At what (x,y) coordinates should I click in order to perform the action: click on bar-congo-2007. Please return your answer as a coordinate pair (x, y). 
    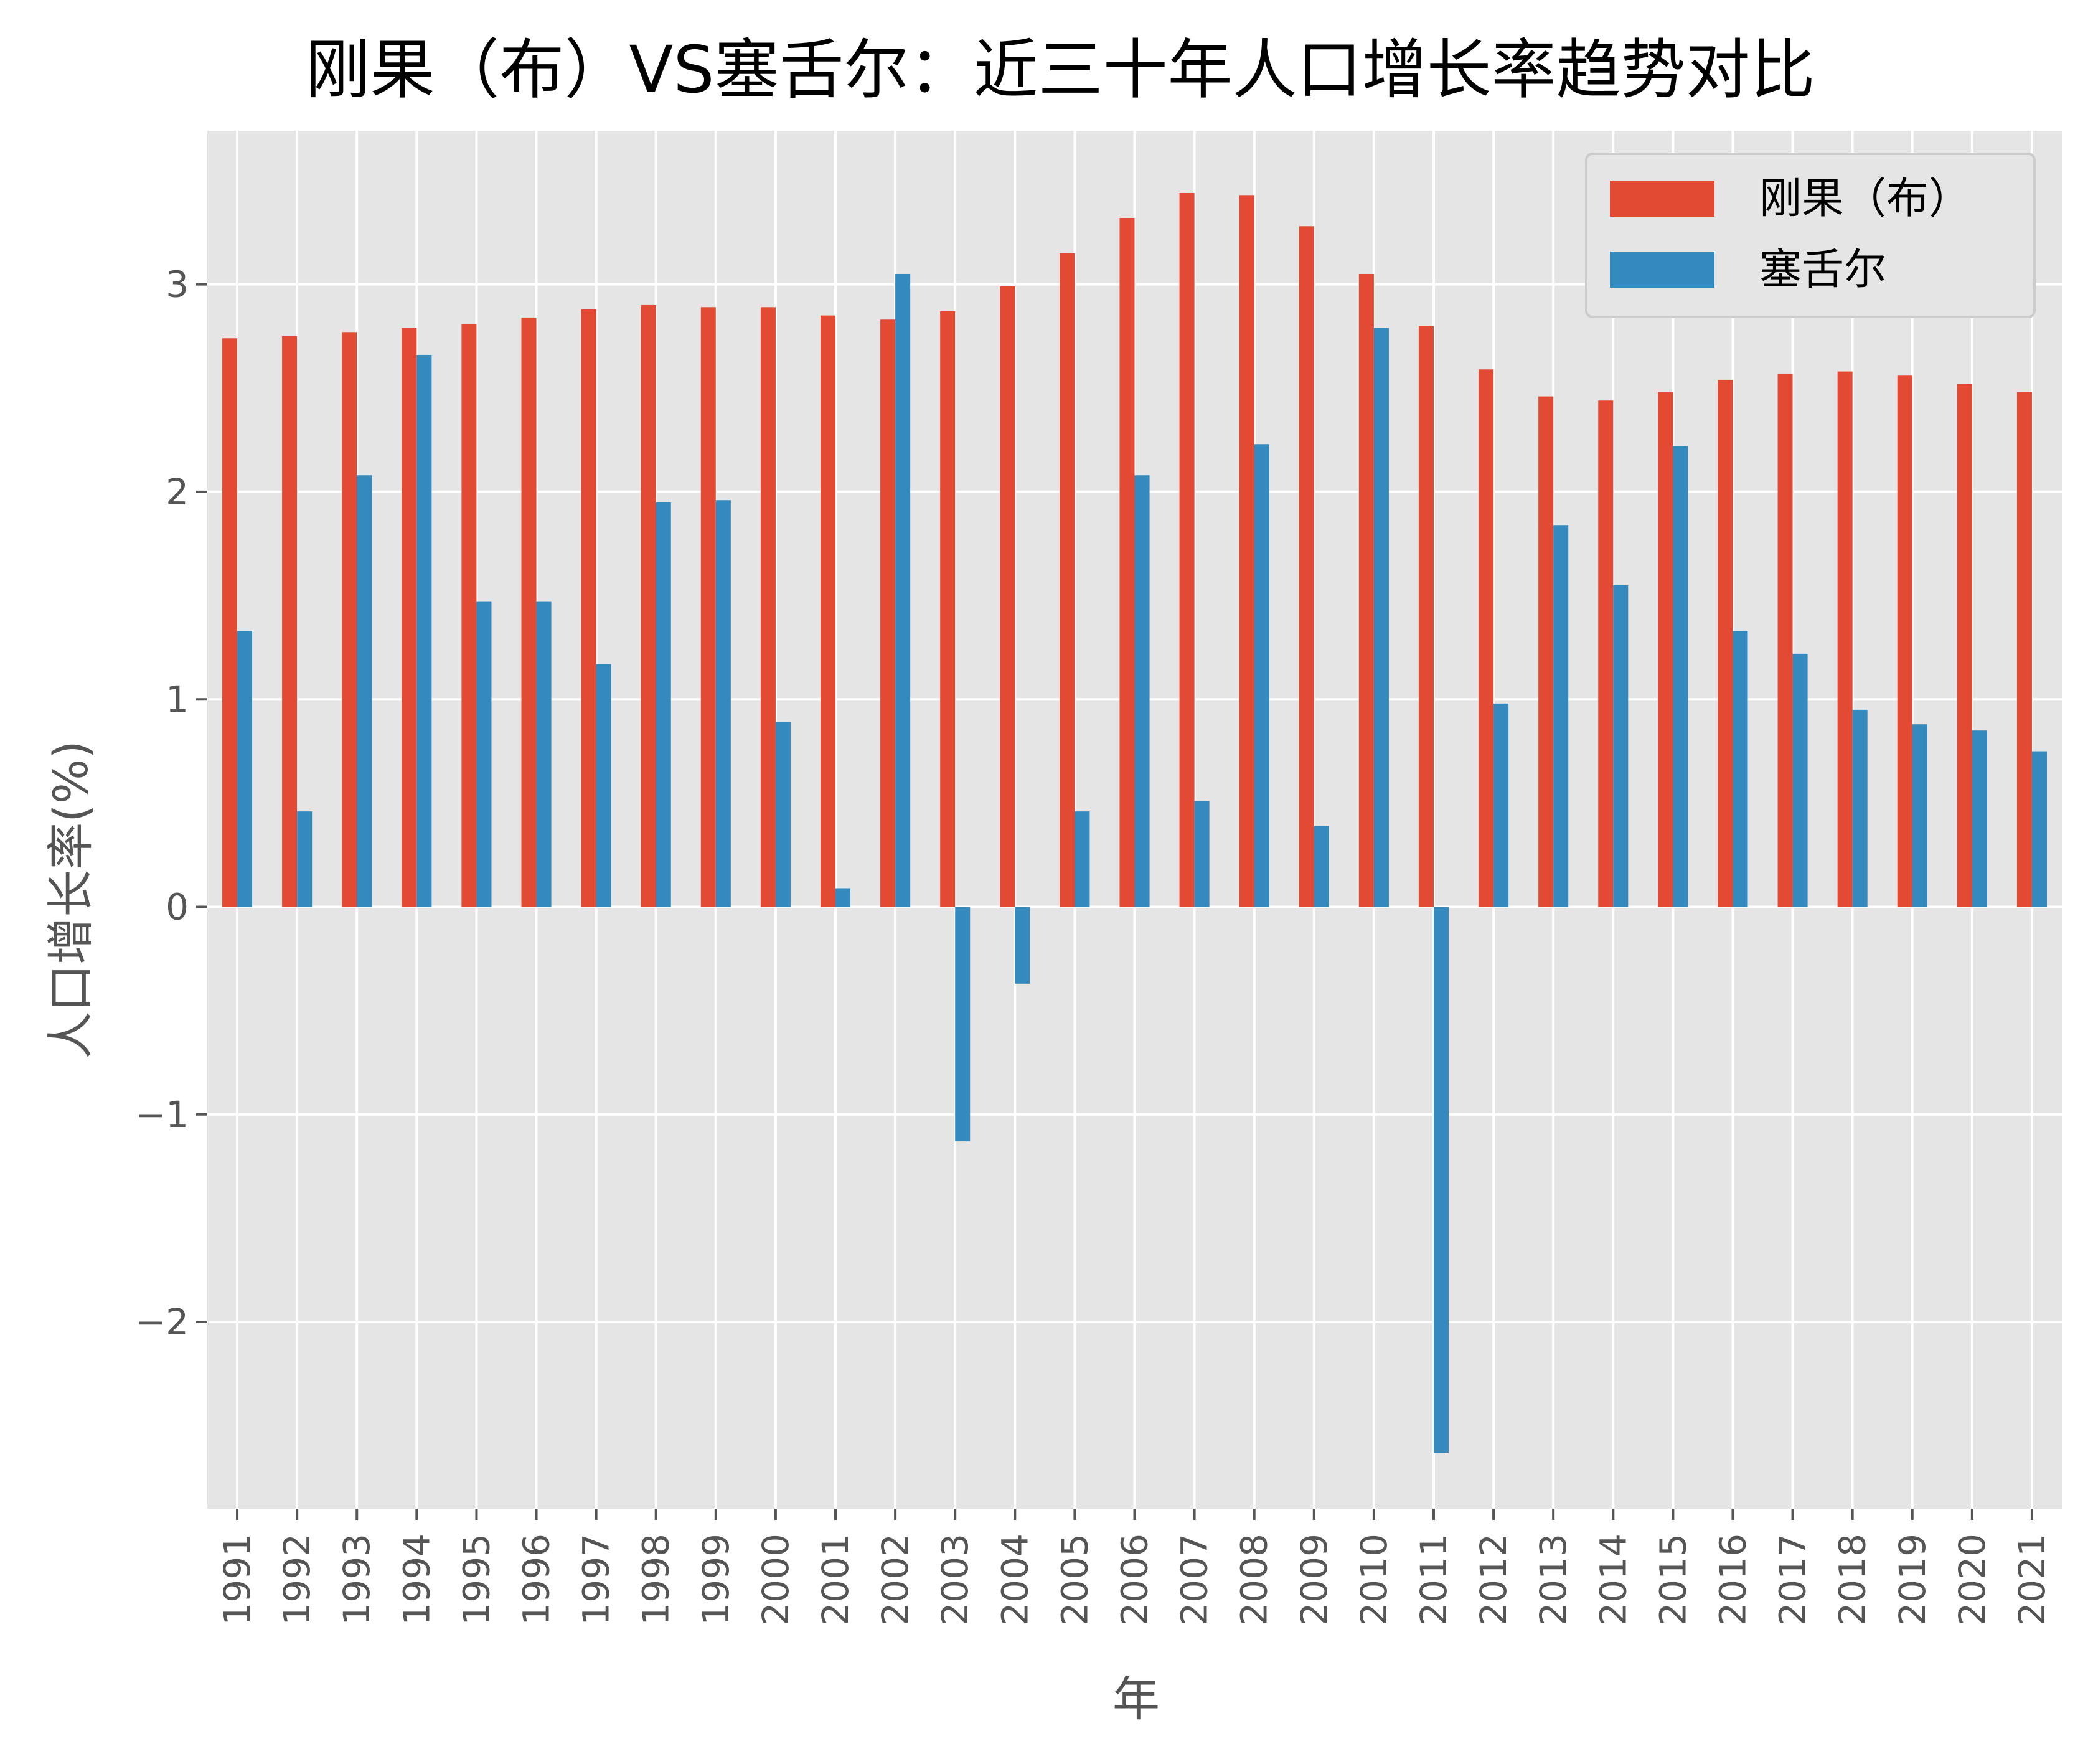
    Looking at the image, I should click on (1187, 550).